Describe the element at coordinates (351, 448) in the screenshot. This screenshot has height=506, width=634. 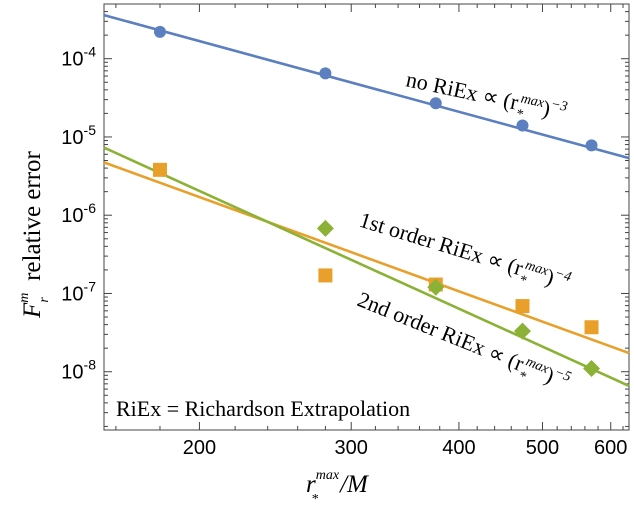
I see `x-tick-label: 300` at that location.